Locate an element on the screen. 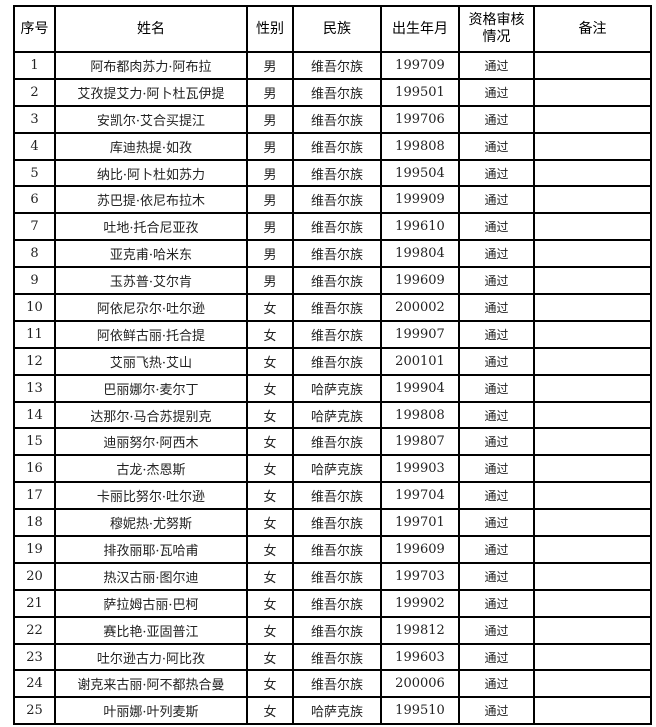  table-row: 20 热汉古丽·图尔迪女维吾尔族 199703 通过 is located at coordinates (332, 576).